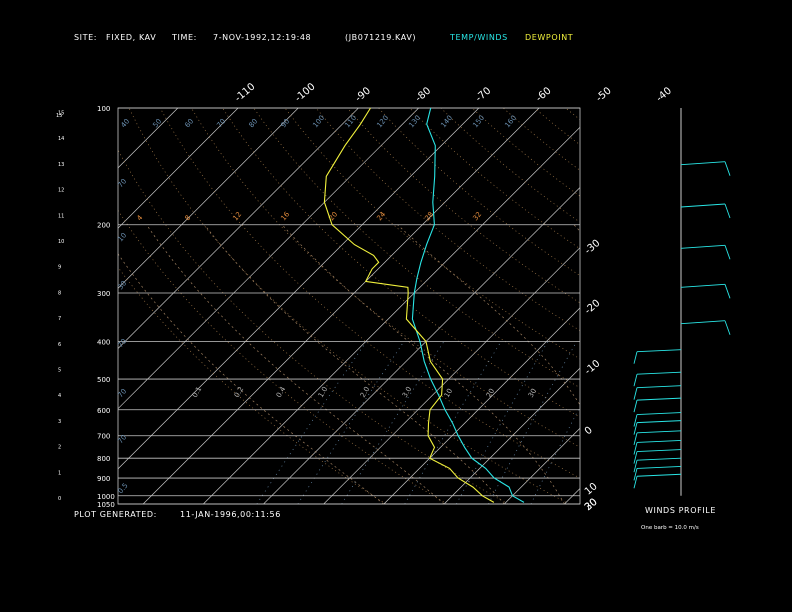 Image resolution: width=792 pixels, height=612 pixels. I want to click on time-label: TIME:, so click(184, 37).